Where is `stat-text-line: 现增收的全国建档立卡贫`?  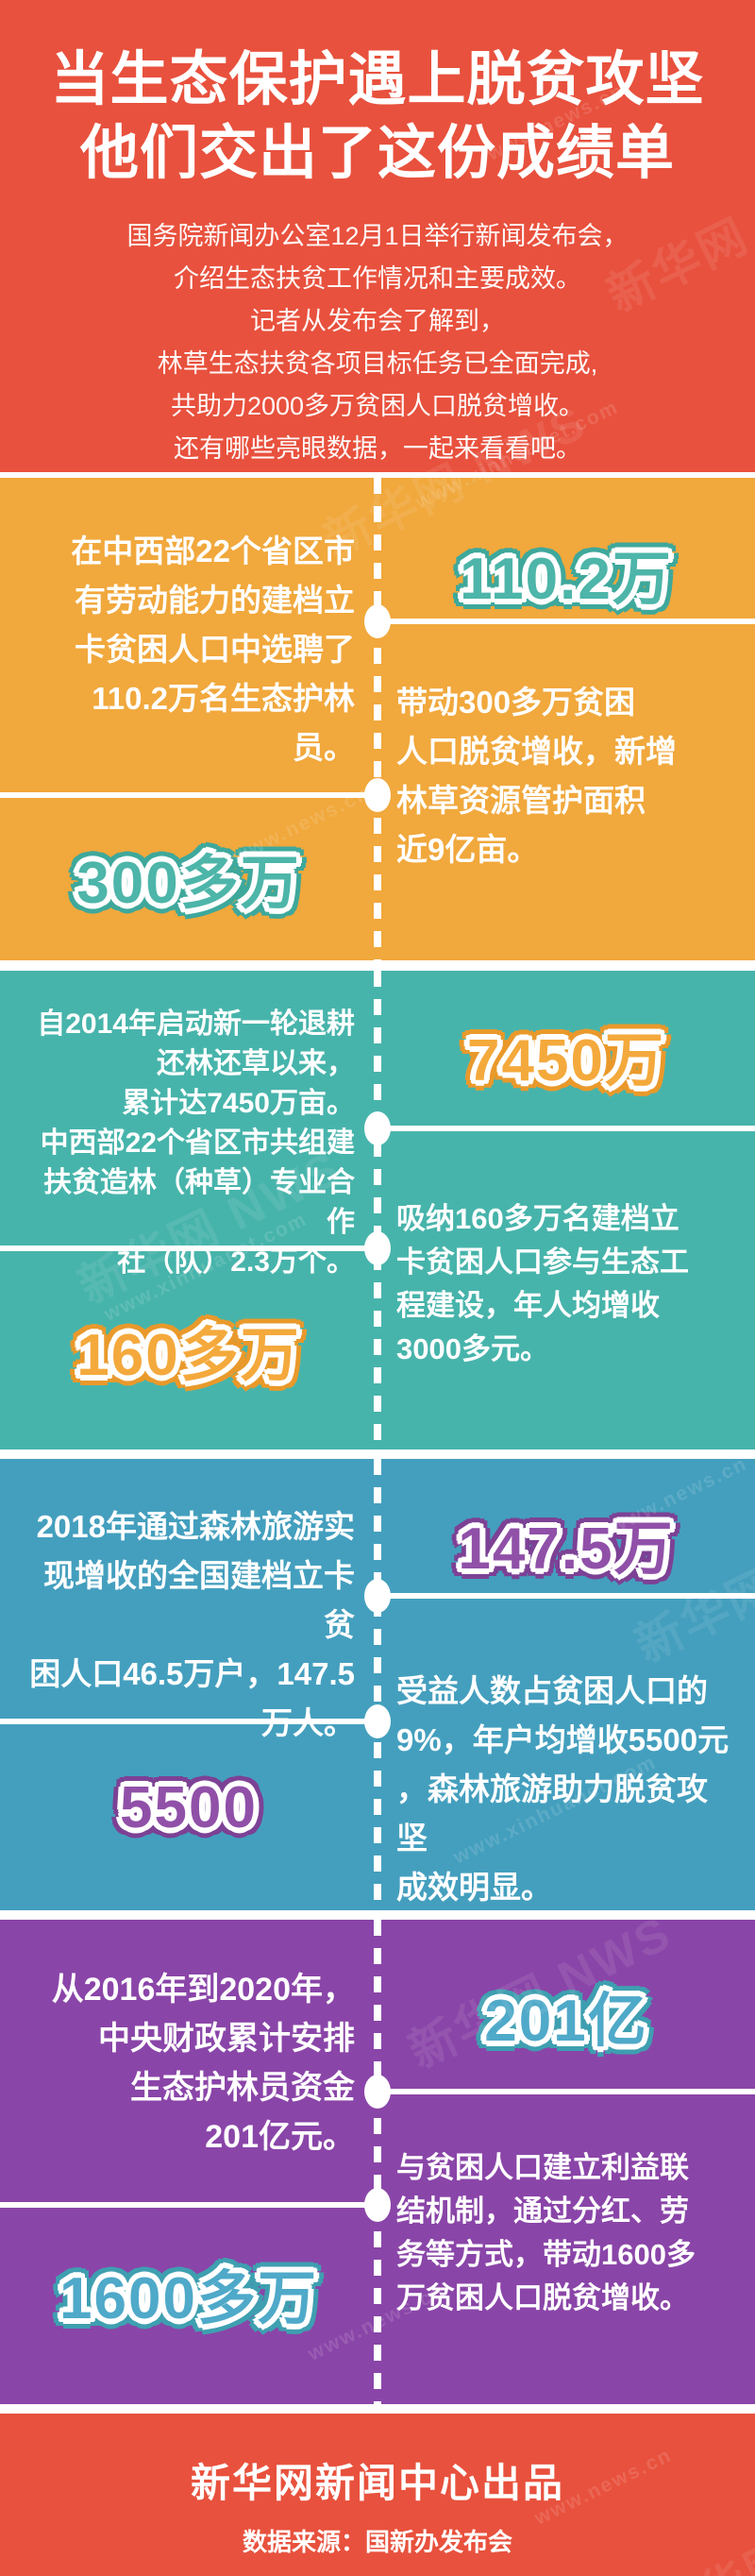 stat-text-line: 现增收的全国建档立卡贫 is located at coordinates (199, 1600).